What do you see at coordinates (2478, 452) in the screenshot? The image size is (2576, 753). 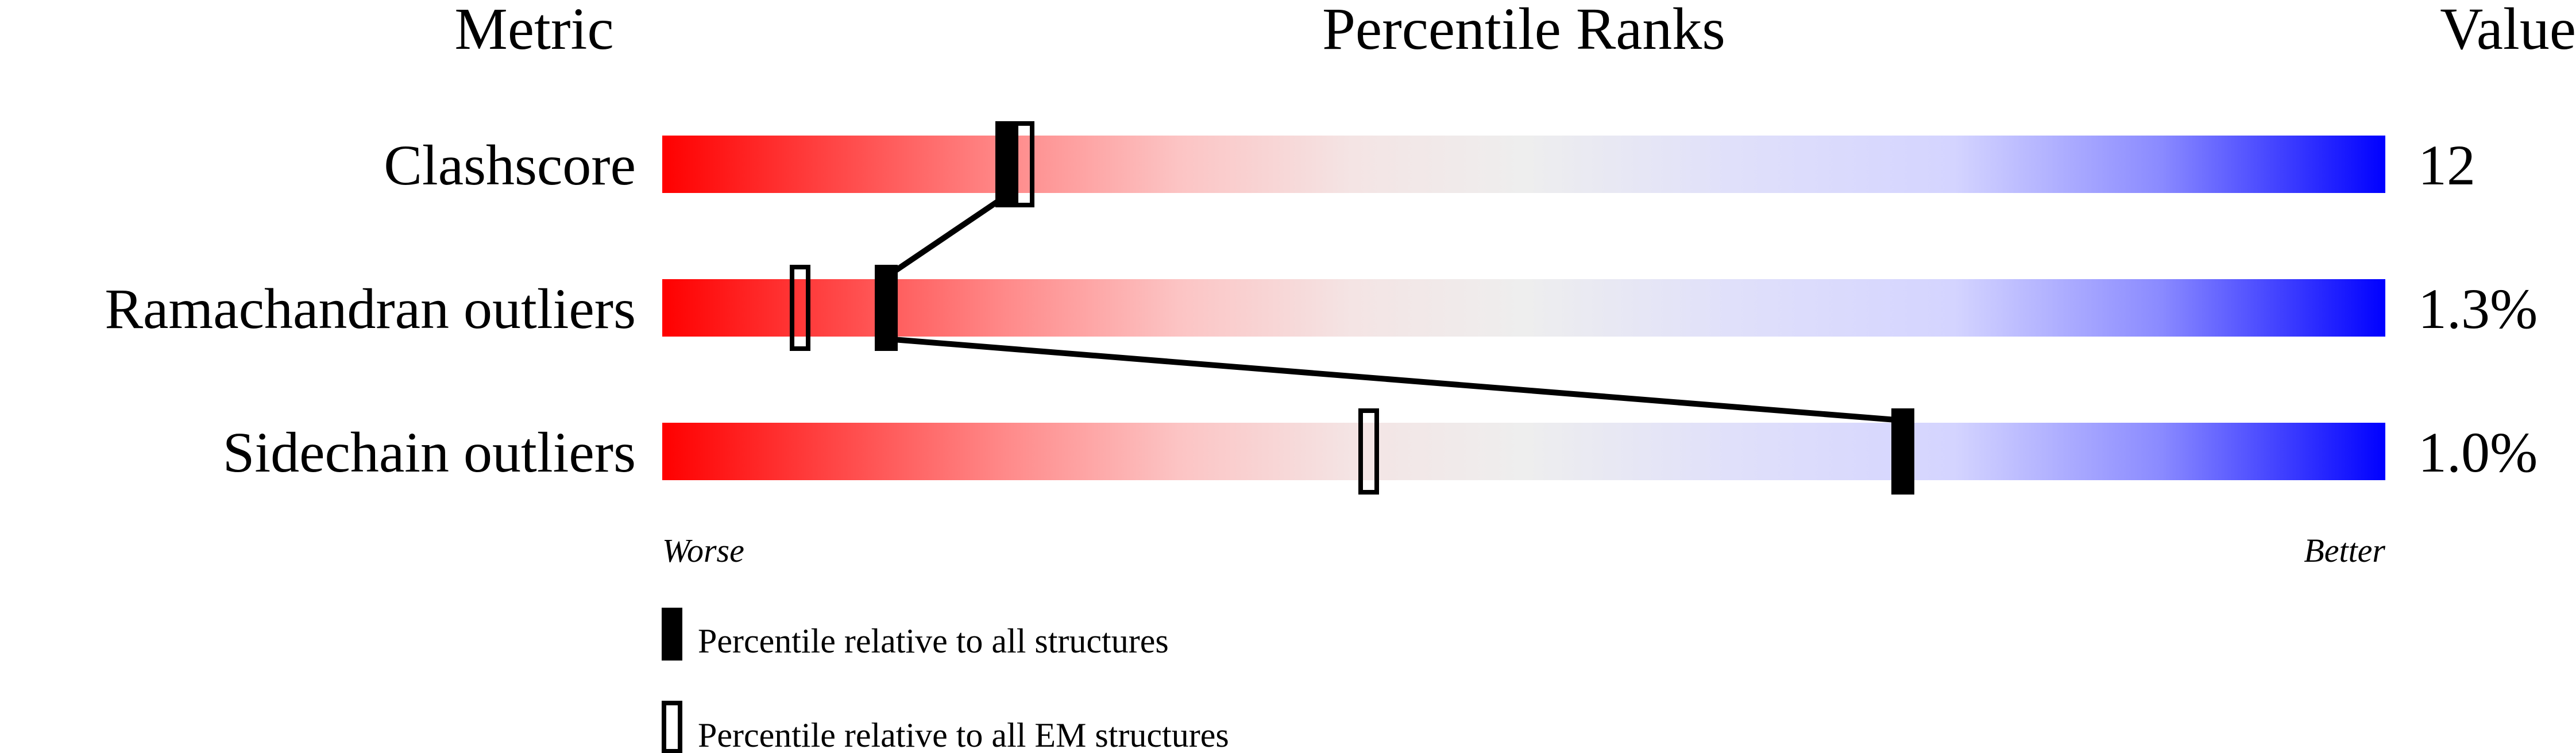 I see `metric-value: 1.0%` at bounding box center [2478, 452].